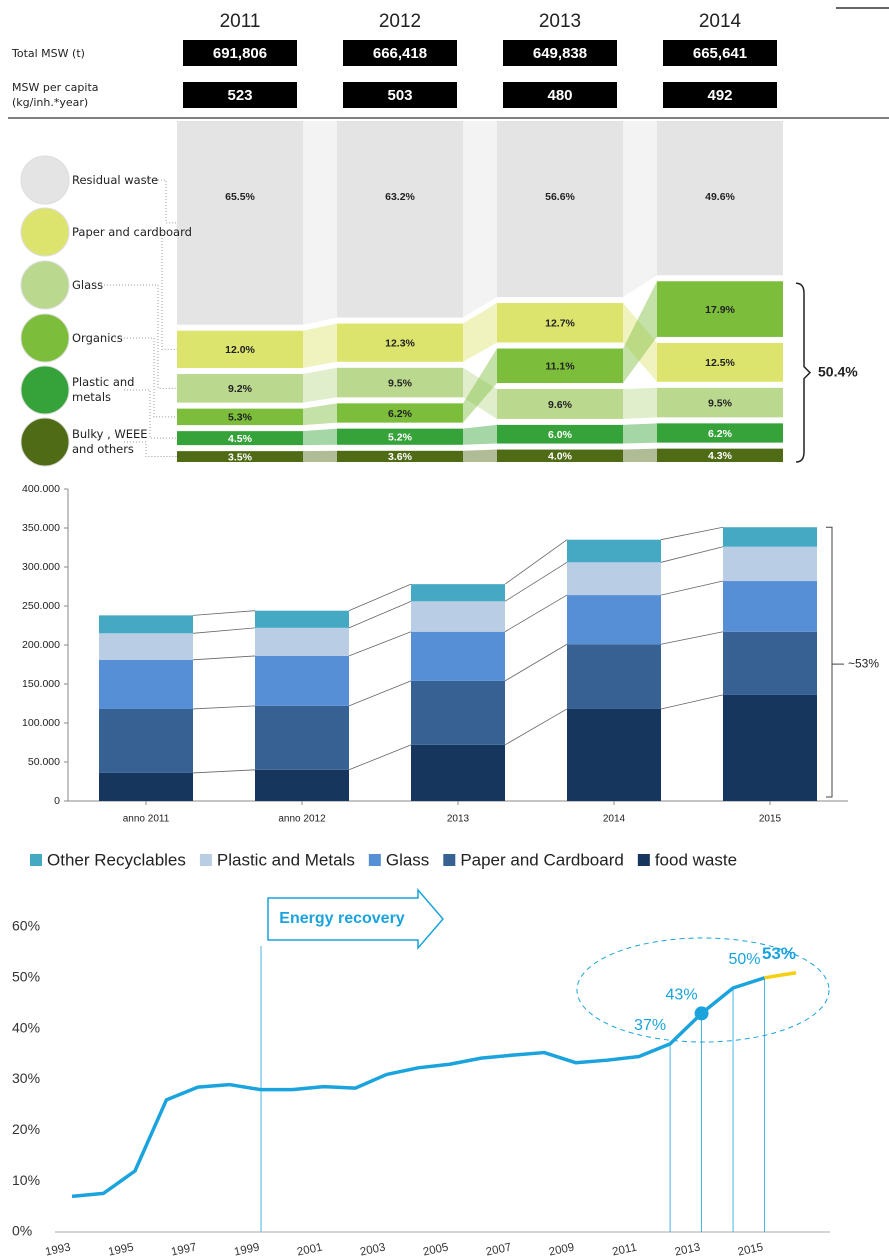  Describe the element at coordinates (110, 441) in the screenshot. I see `legend-label: Bulky , WEEE and others` at that location.